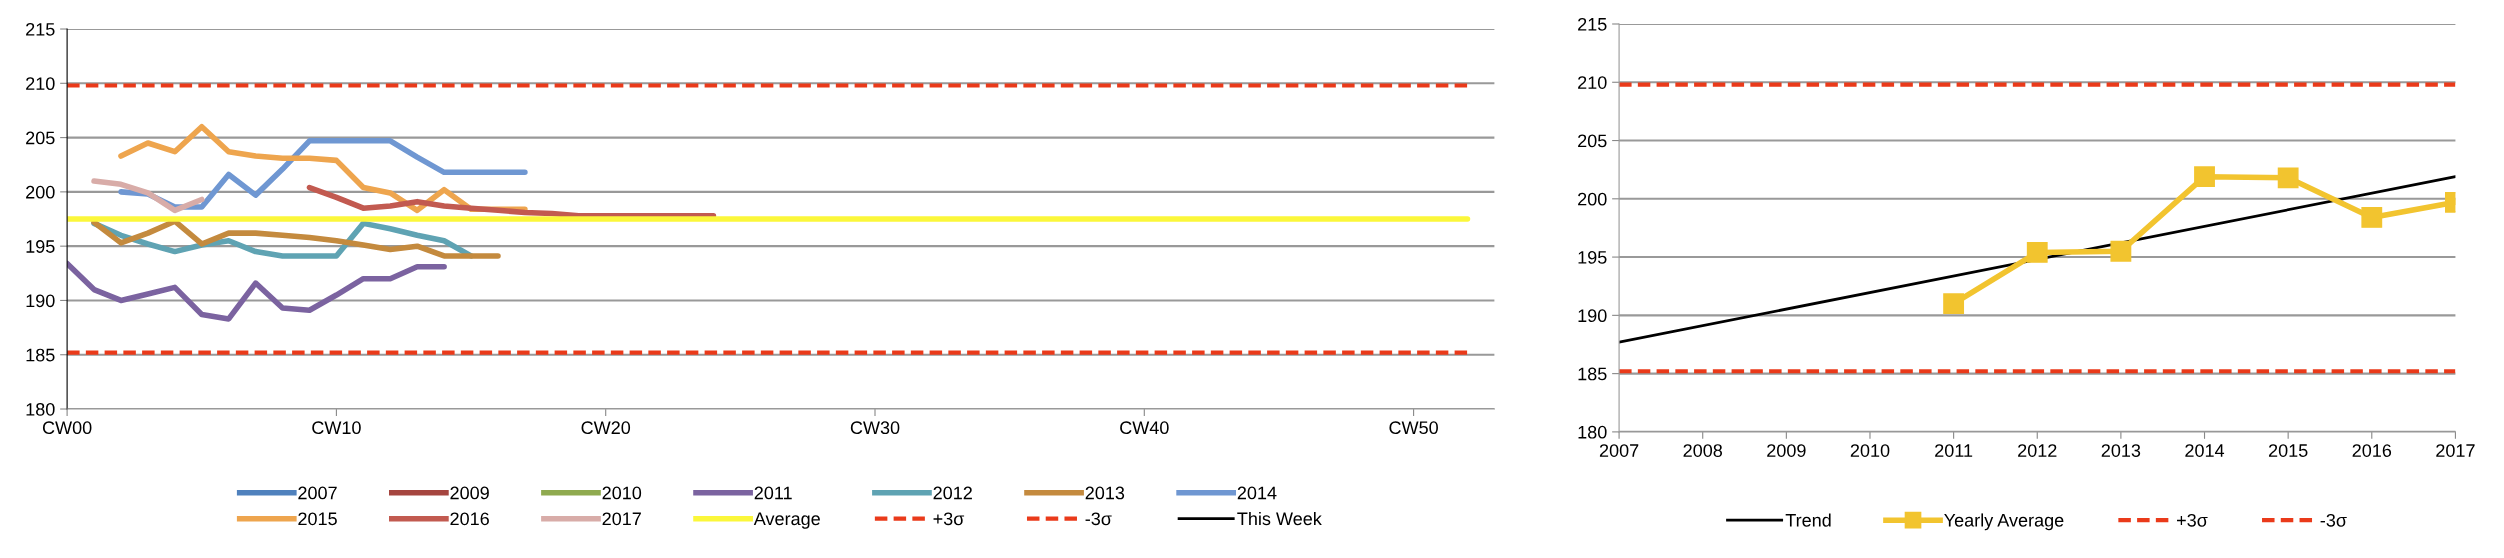  Describe the element at coordinates (1808, 520) in the screenshot. I see `legend-label: Trend` at that location.